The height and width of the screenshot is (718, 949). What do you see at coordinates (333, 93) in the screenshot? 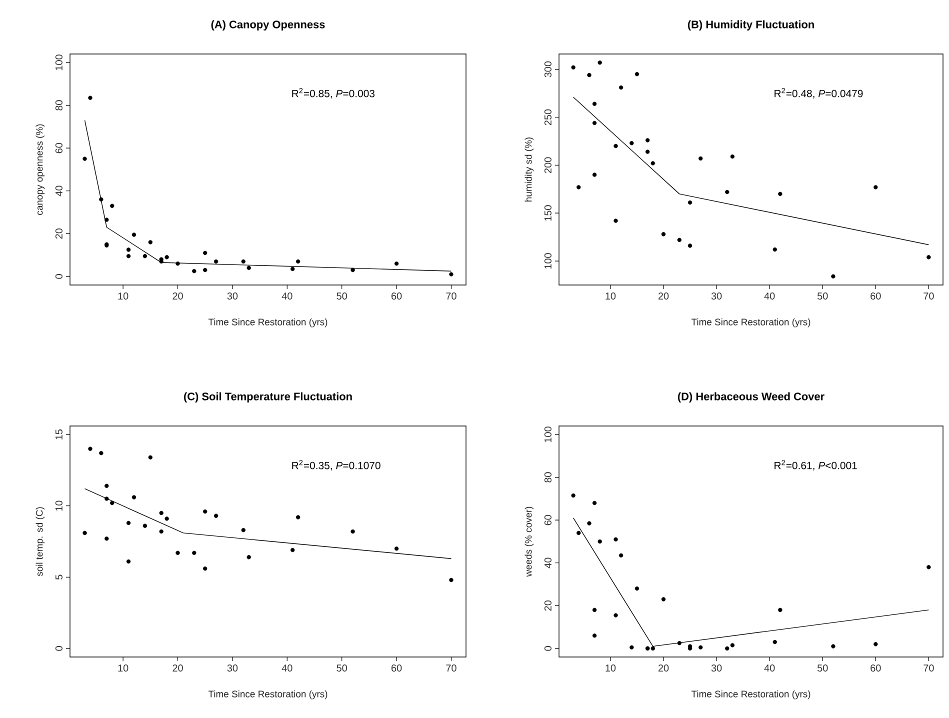
I see `annotation: R$^{2}$=0.85, P=0.003` at bounding box center [333, 93].